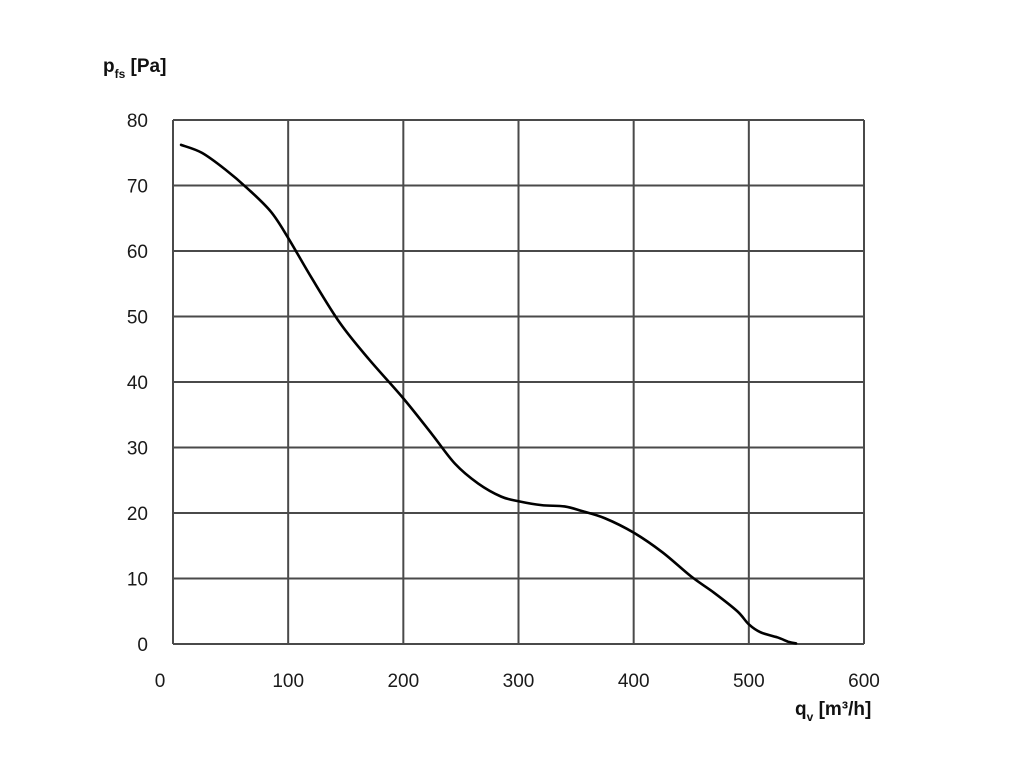  I want to click on y-axis-label-unit: [Pa], so click(145, 66).